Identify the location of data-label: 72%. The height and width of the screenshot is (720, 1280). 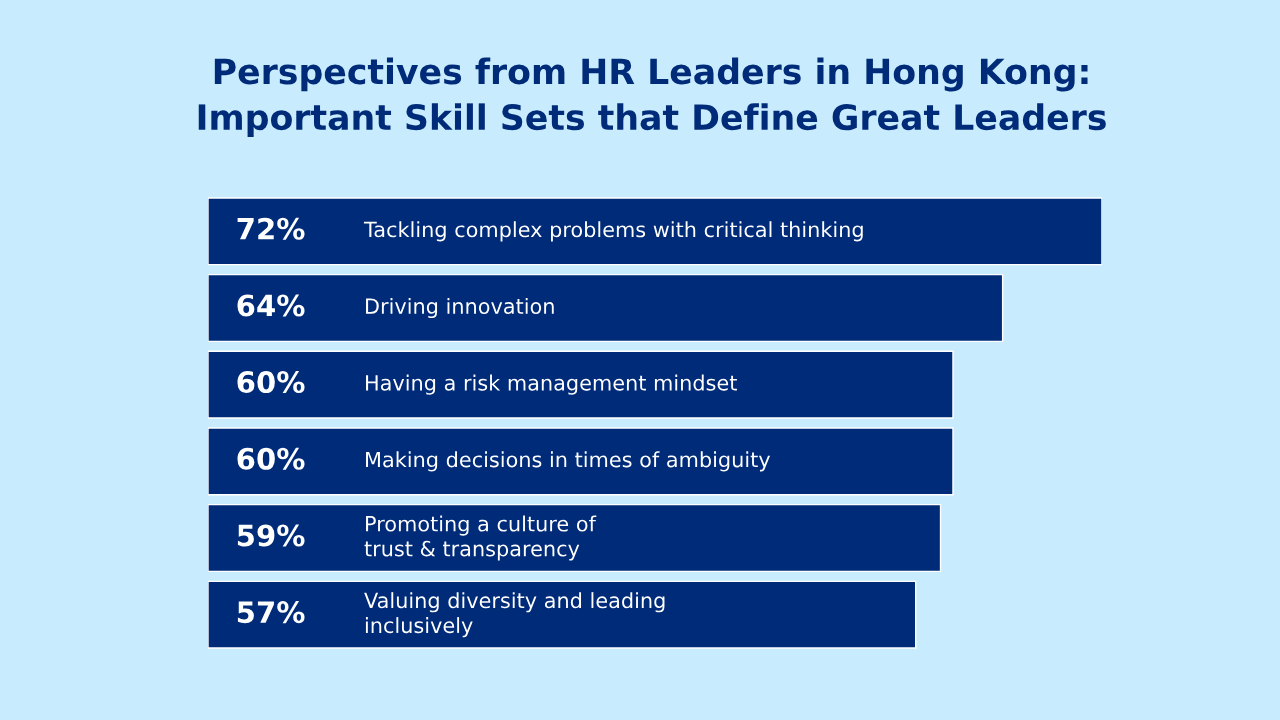
(271, 228).